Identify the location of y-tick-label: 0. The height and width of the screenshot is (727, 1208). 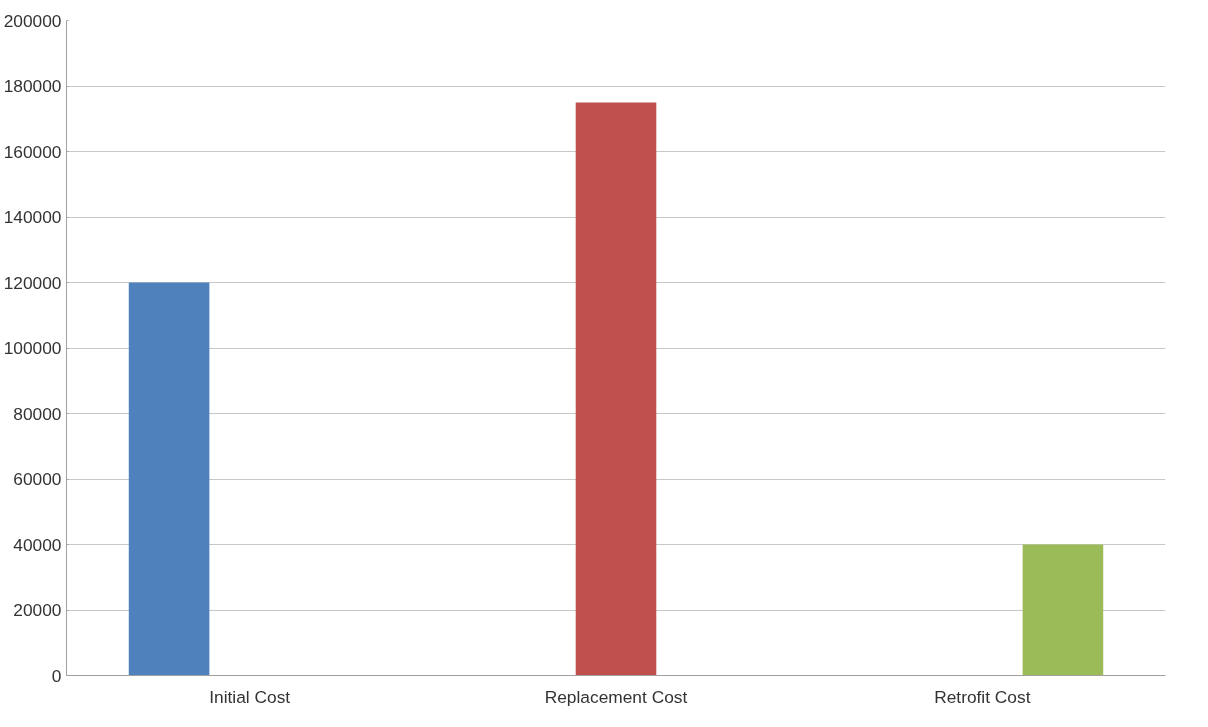
(56, 675).